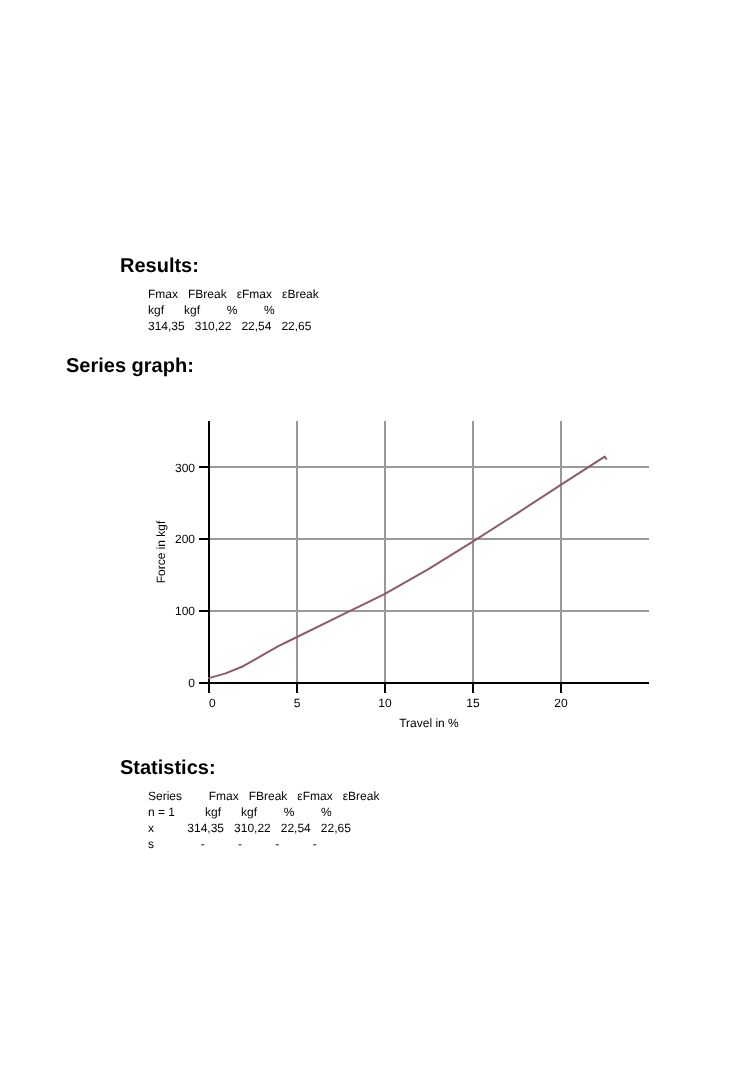 Image resolution: width=750 pixels, height=1070 pixels. I want to click on text: Statistics:, so click(168, 769).